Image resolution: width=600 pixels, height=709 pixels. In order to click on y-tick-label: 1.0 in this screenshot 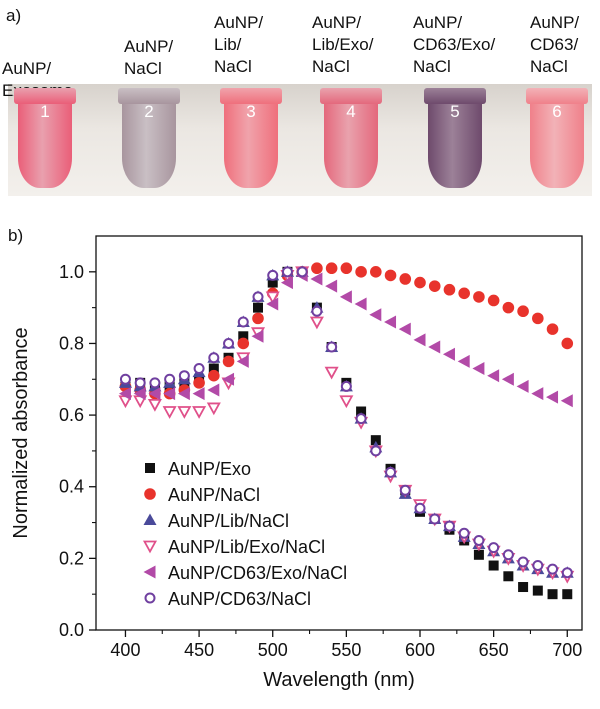, I will do `click(71, 272)`.